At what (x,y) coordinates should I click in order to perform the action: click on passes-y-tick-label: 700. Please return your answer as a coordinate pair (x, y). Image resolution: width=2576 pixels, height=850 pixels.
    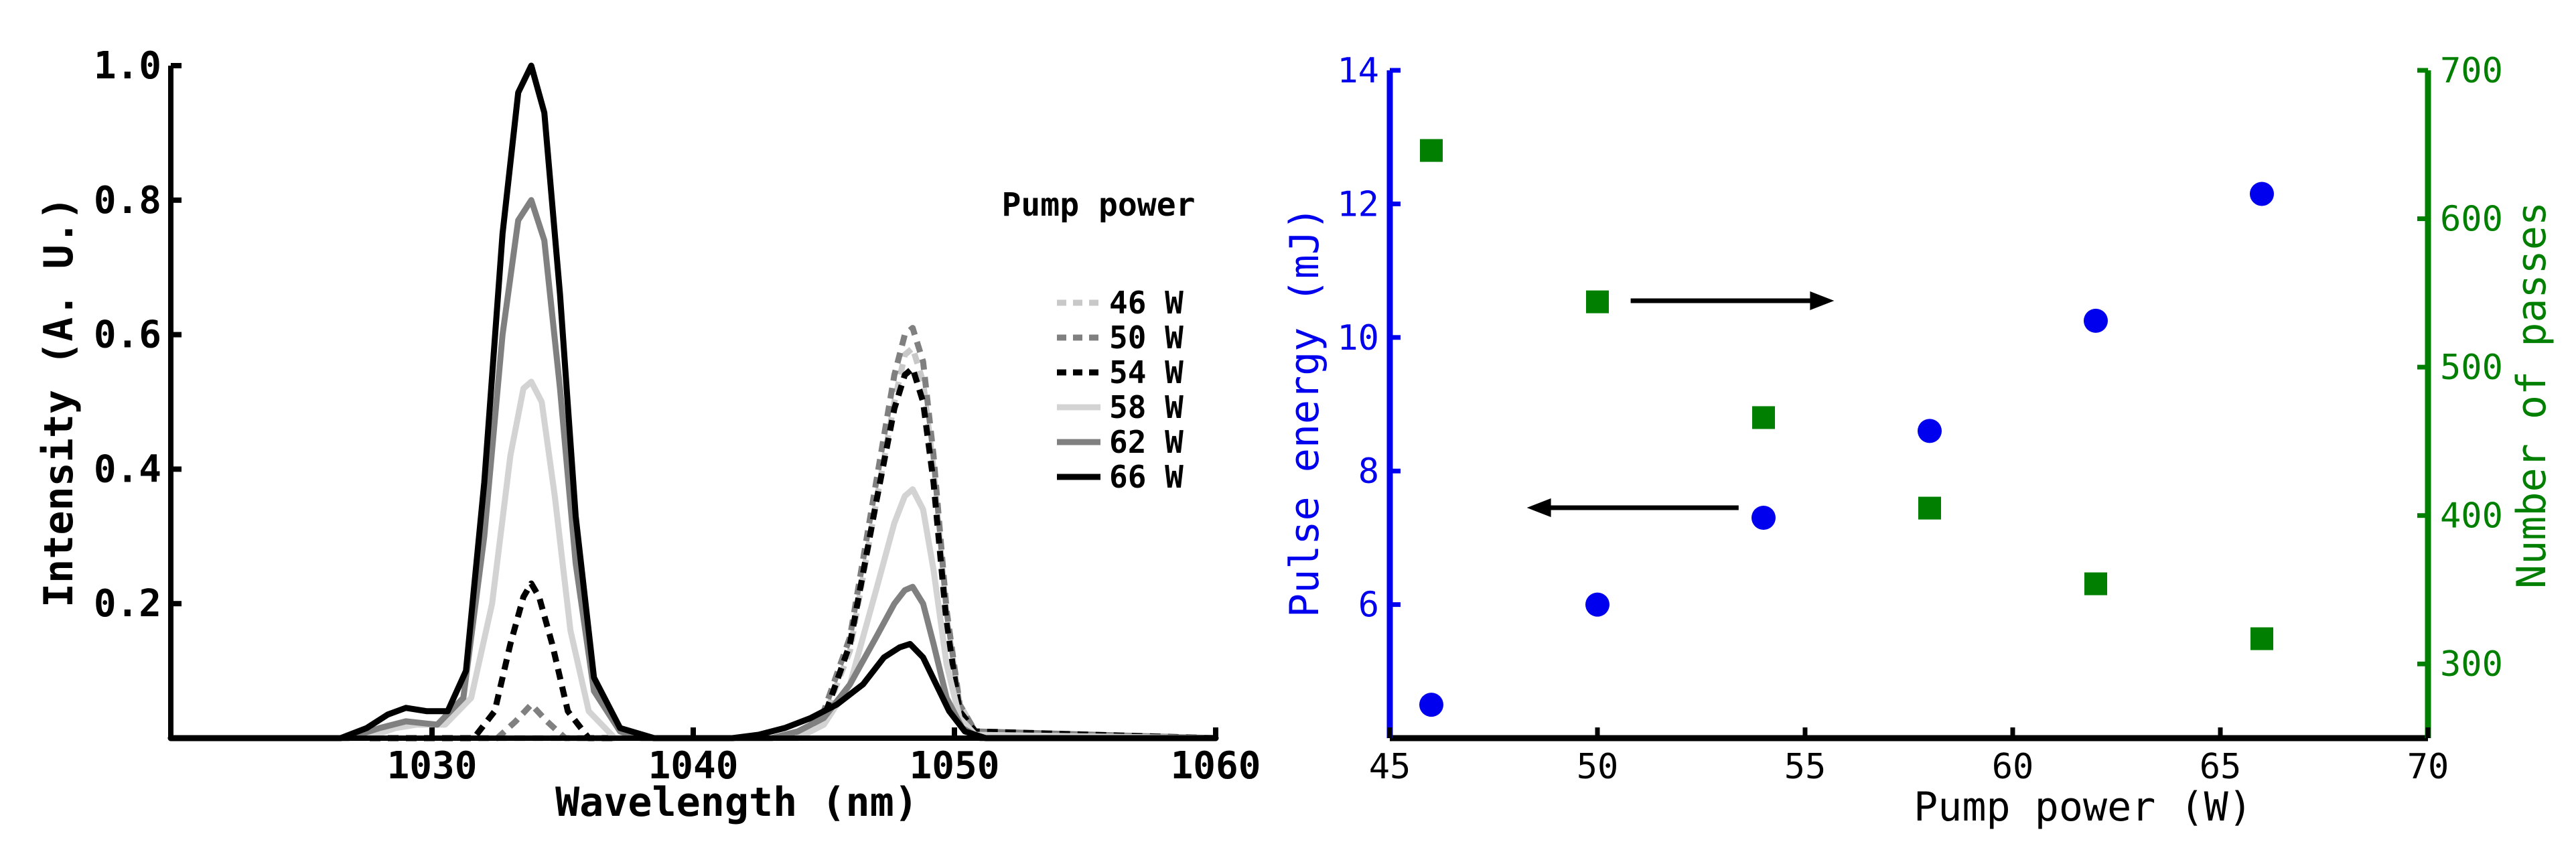
    Looking at the image, I should click on (2471, 71).